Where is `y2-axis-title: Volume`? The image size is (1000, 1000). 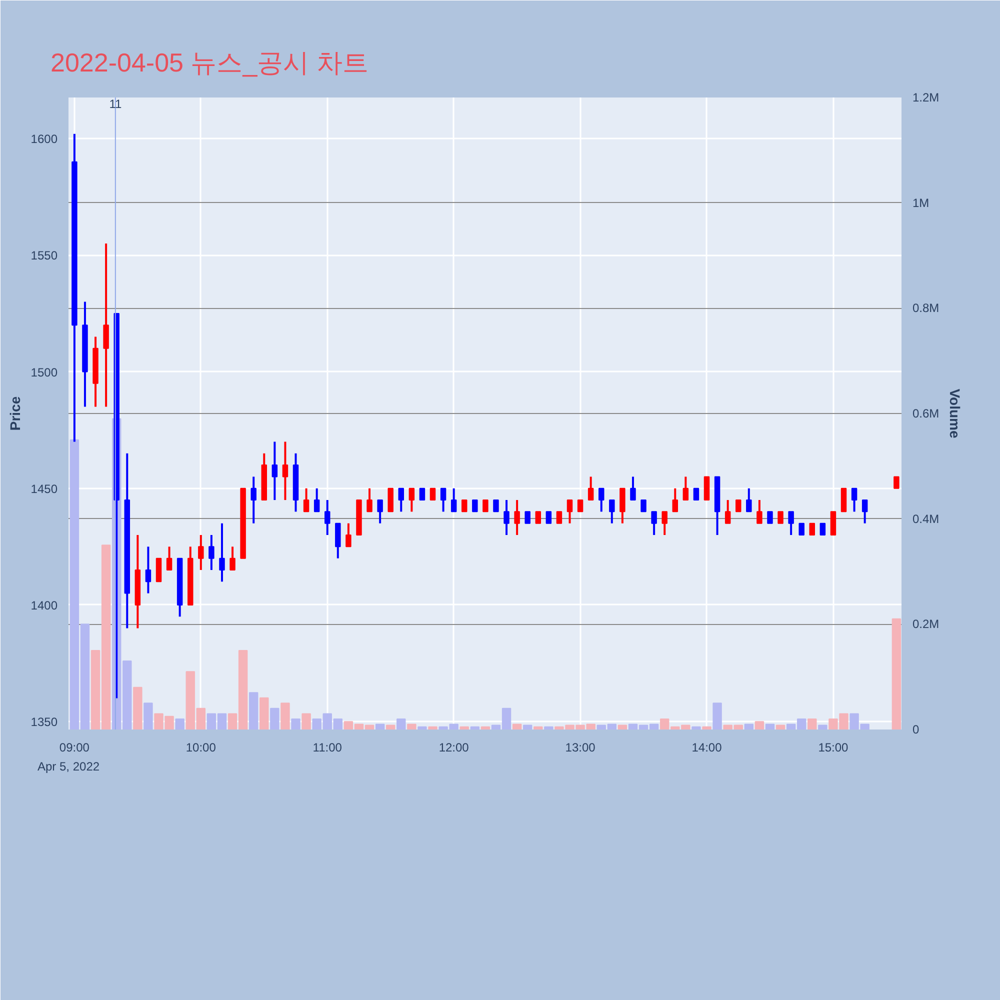 y2-axis-title: Volume is located at coordinates (955, 413).